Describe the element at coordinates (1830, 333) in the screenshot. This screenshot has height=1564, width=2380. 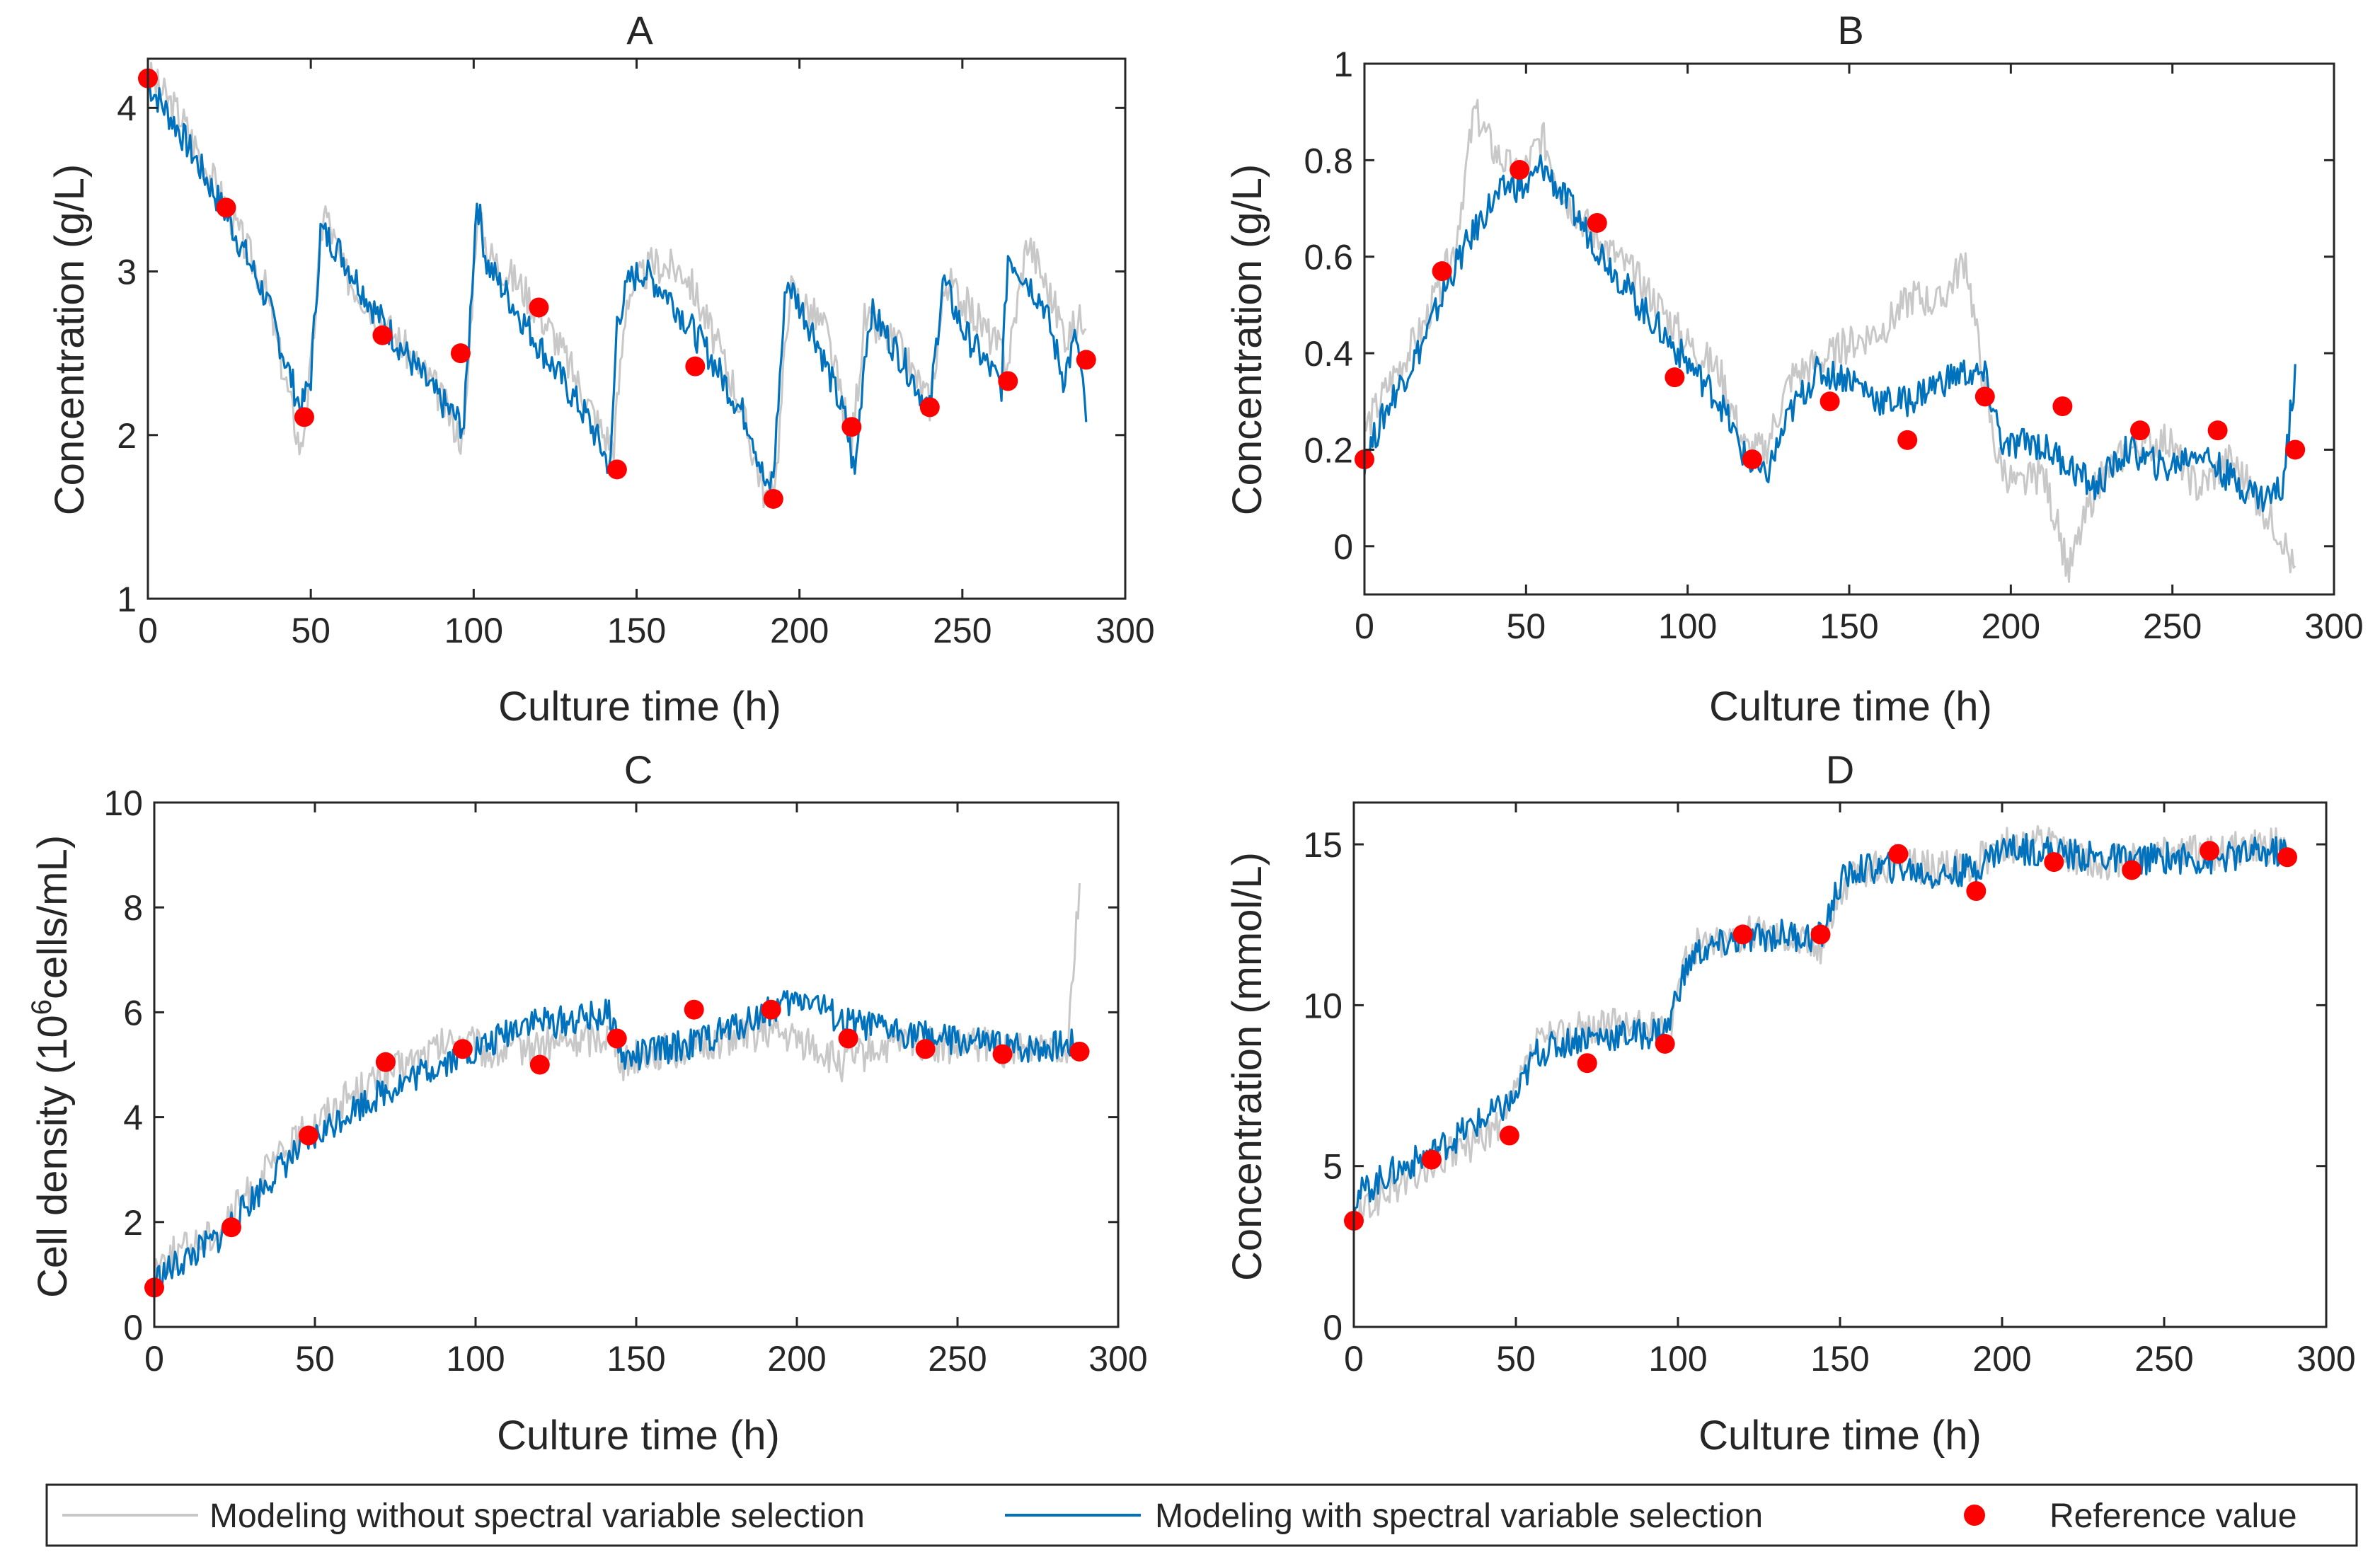
I see `series-line-with-B` at that location.